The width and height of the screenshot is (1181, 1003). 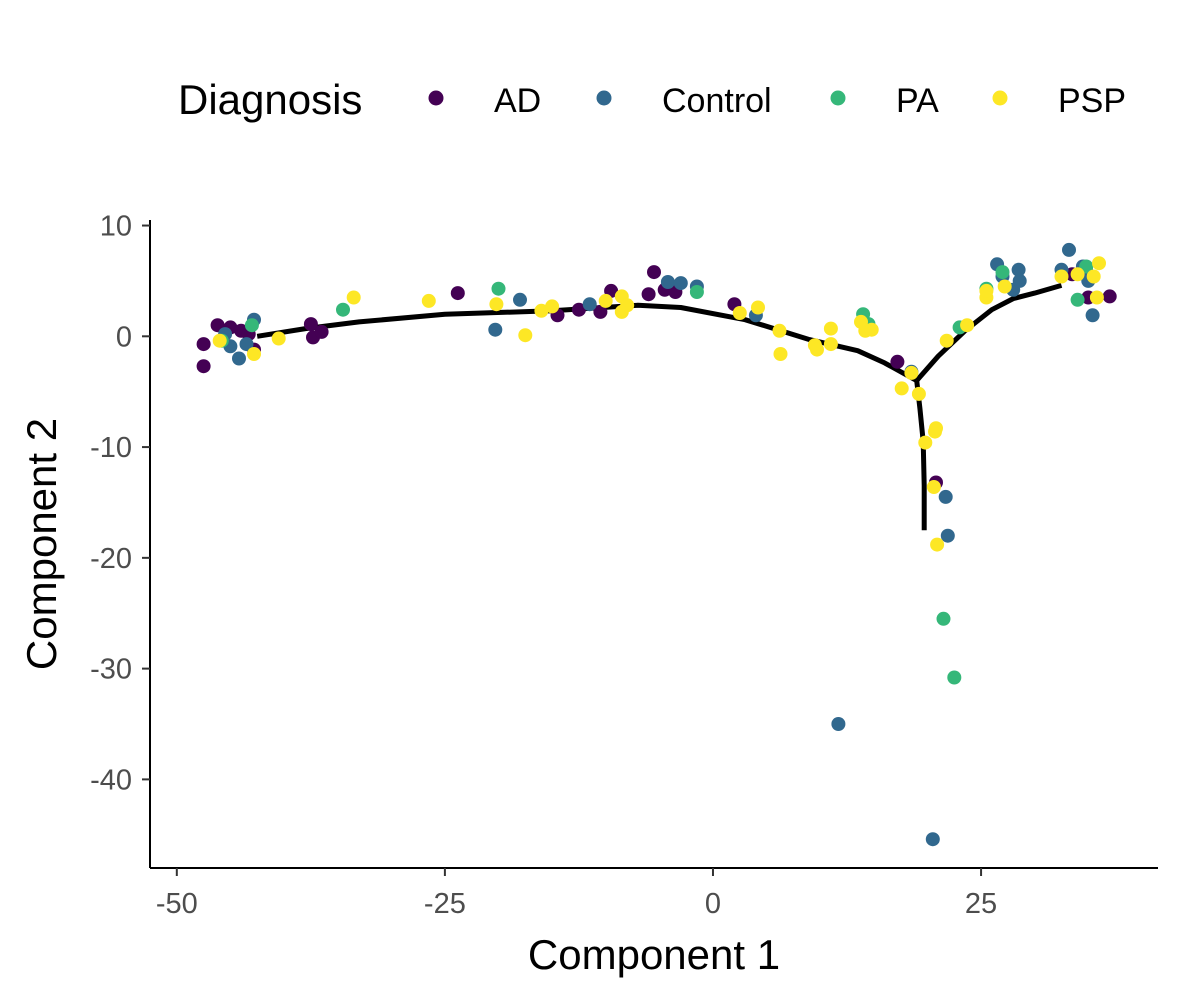 What do you see at coordinates (920, 455) in the screenshot?
I see `trajectory-lower-branch` at bounding box center [920, 455].